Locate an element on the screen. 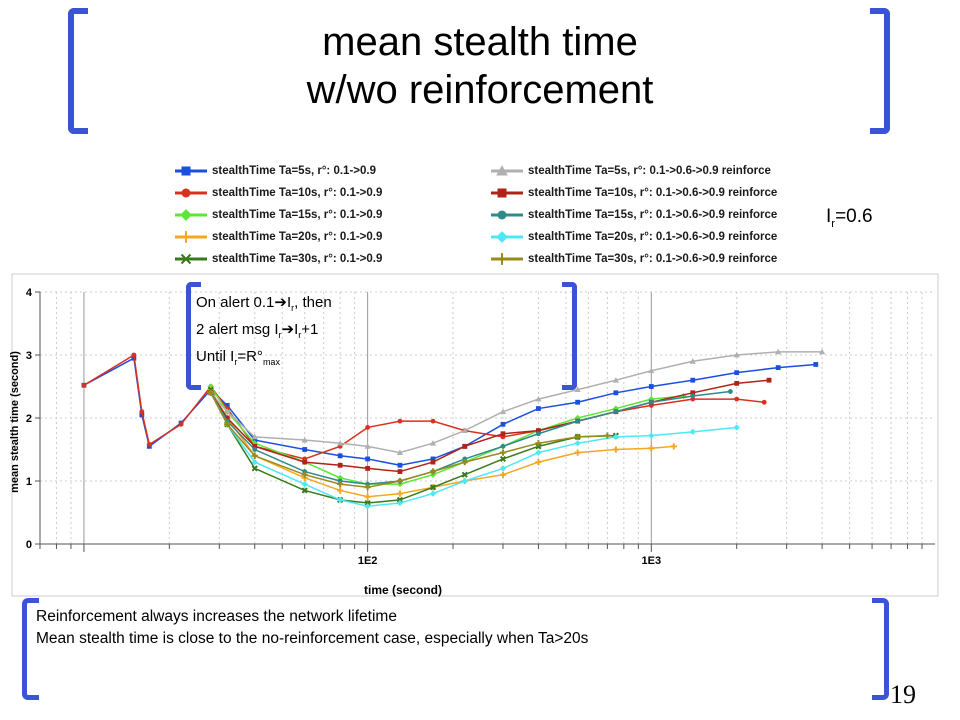  conclusion-bracket-left is located at coordinates (30, 649).